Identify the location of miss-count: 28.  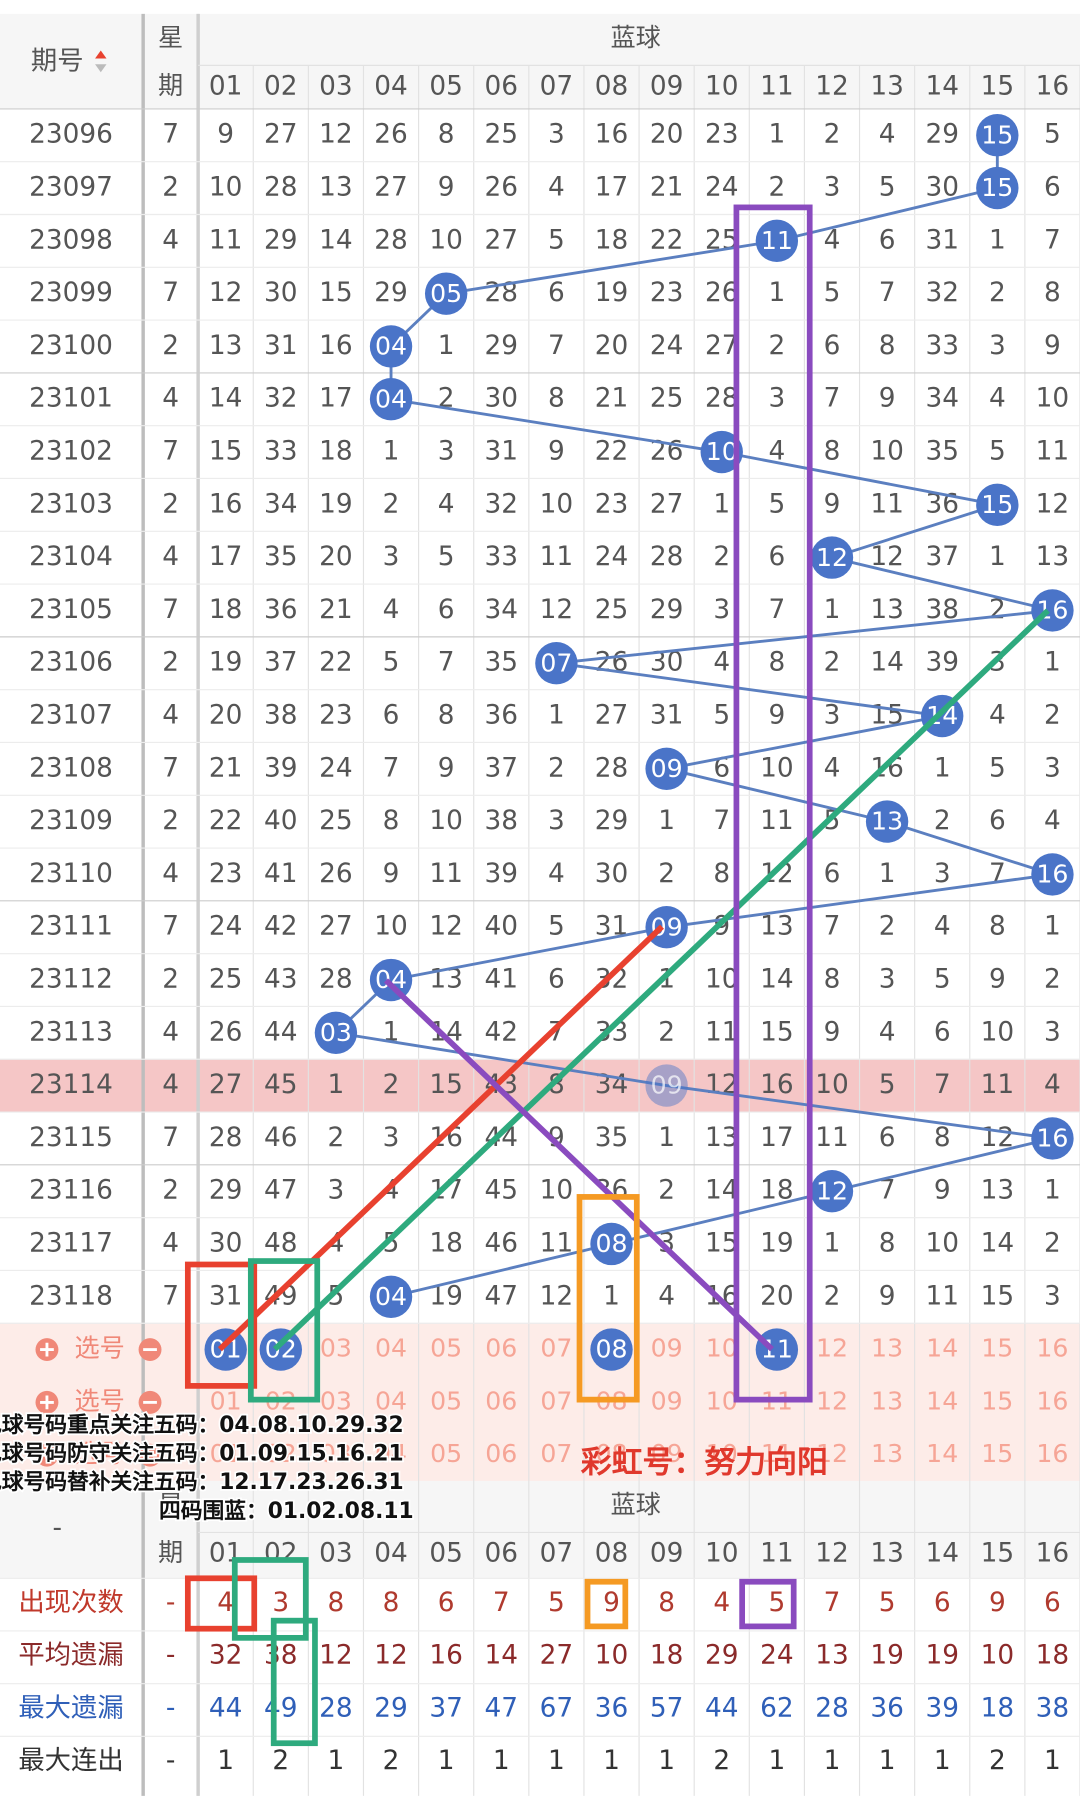
(722, 399).